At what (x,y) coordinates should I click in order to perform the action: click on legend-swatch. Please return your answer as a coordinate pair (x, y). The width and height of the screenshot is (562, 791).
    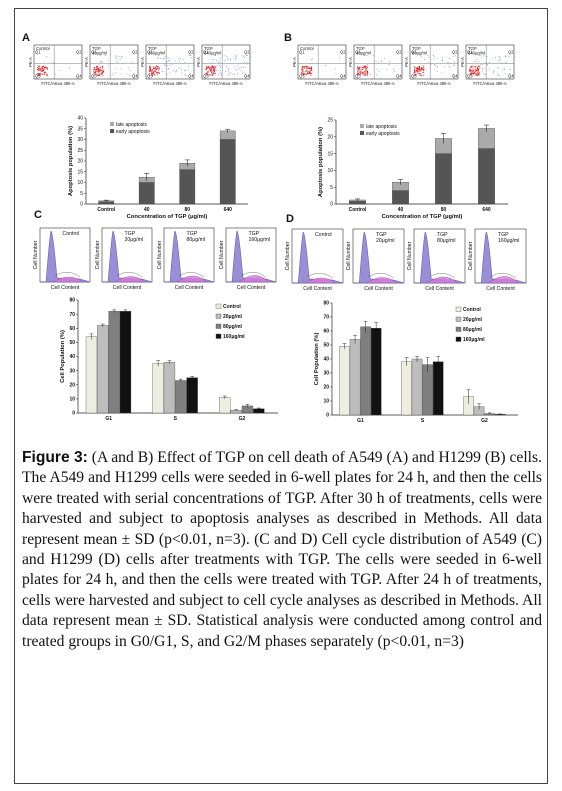
    Looking at the image, I should click on (362, 126).